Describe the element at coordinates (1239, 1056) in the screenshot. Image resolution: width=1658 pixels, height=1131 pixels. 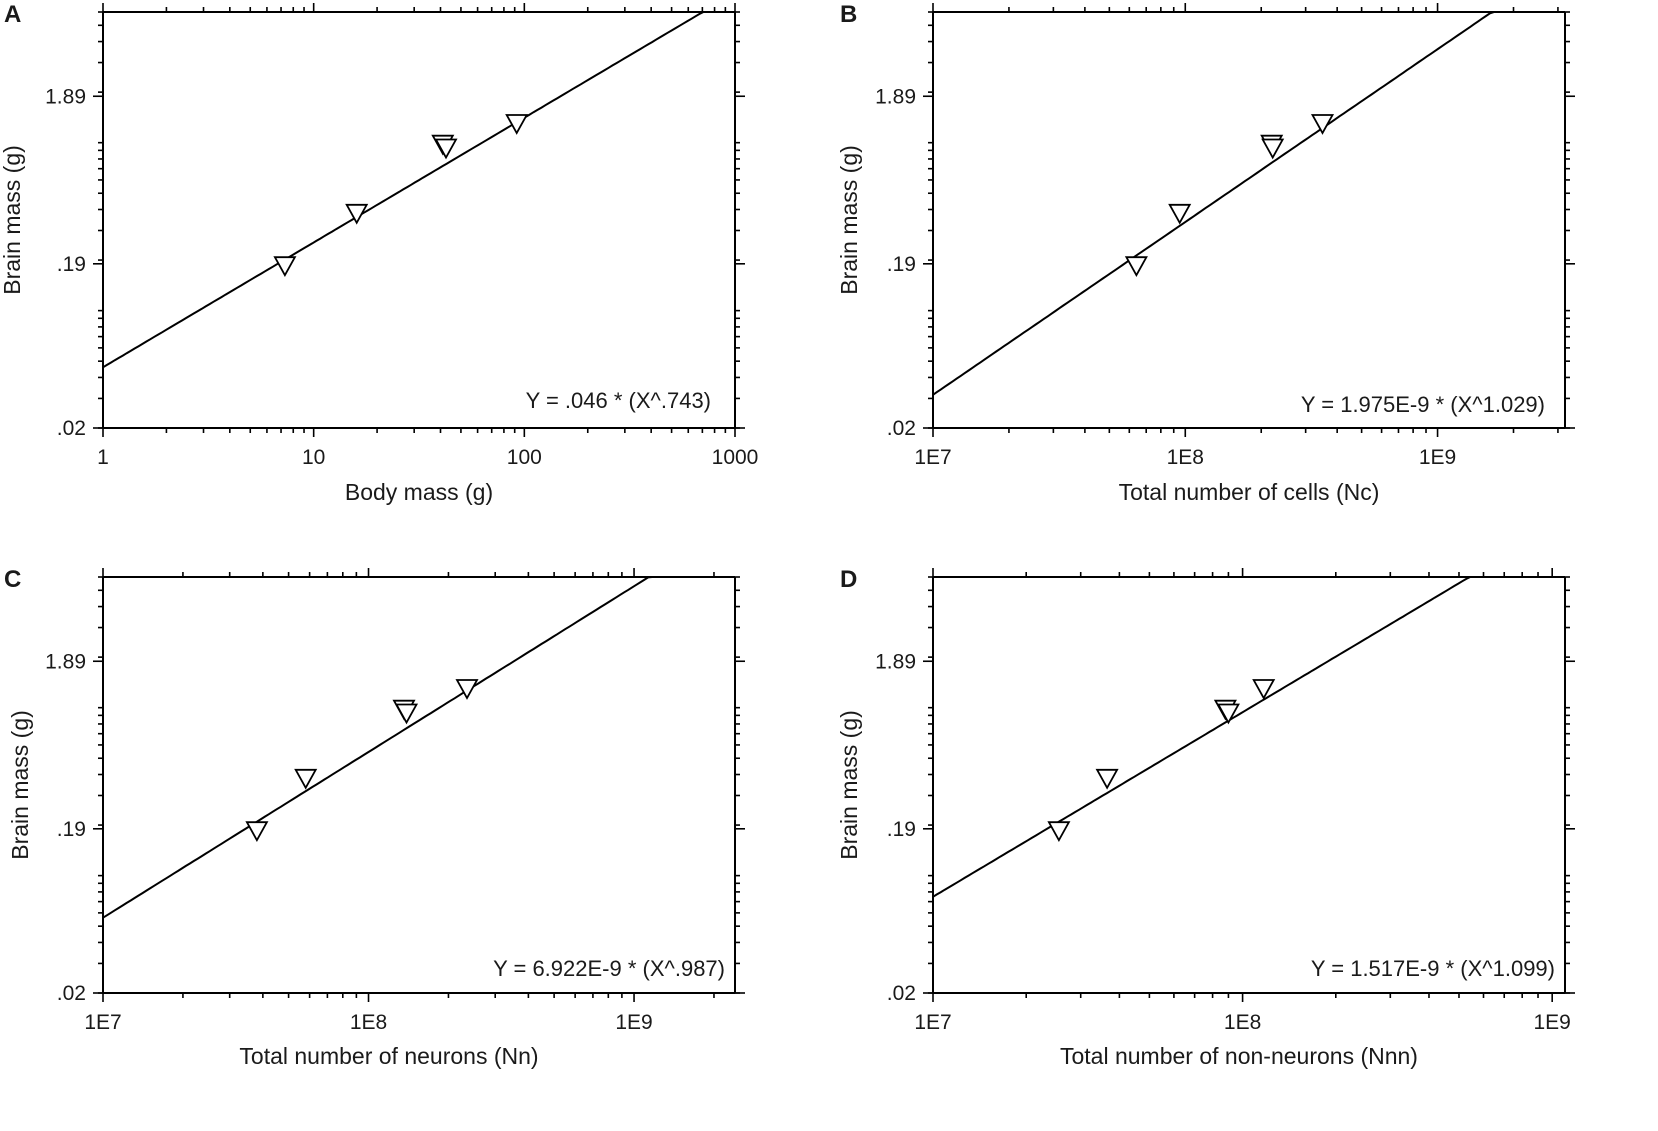
I see `x-axis-title-d: Total number of non-neurons (Nnn)` at that location.